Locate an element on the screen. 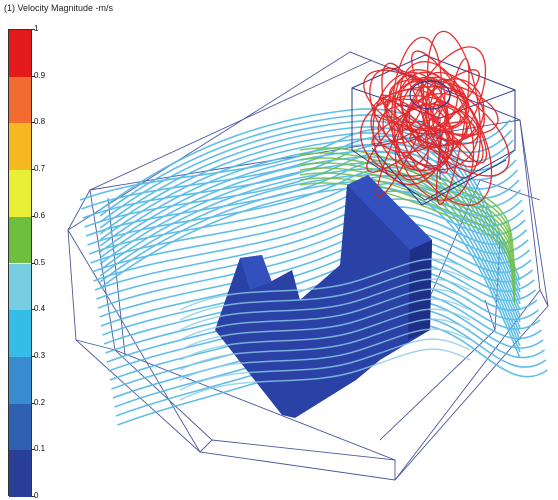 This screenshot has height=500, width=558. legend-tick-label: 0.6 is located at coordinates (40, 215).